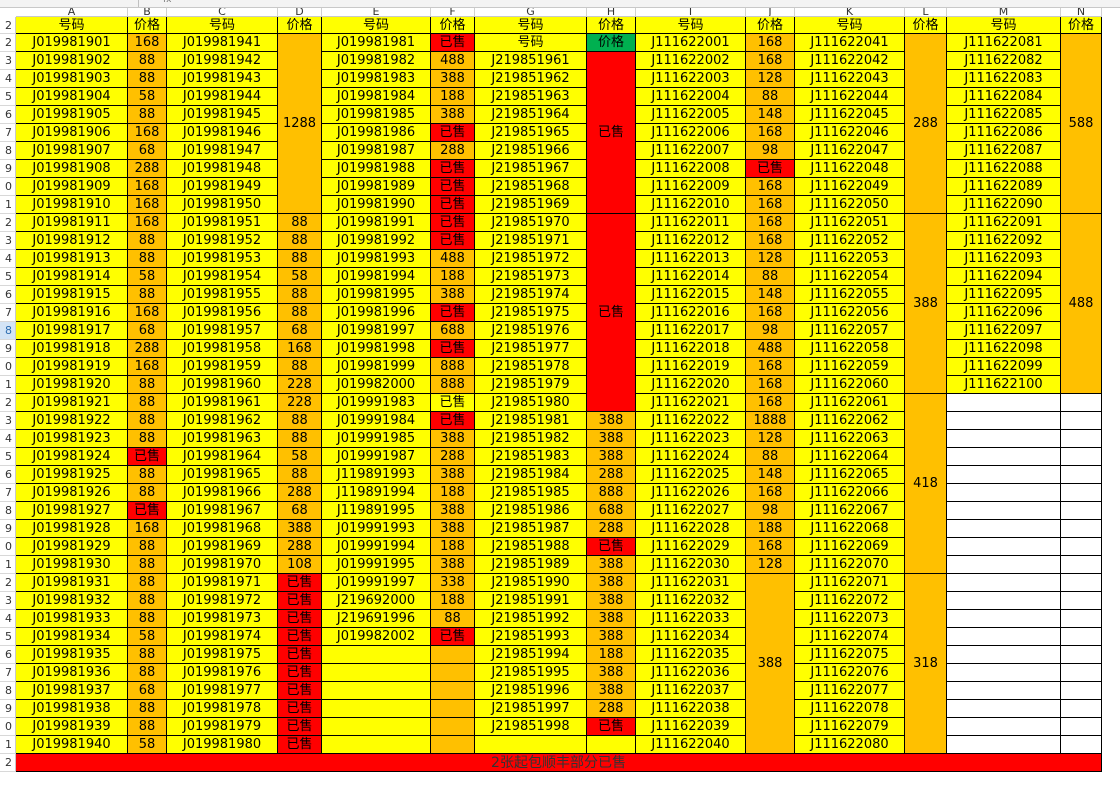 Image resolution: width=1120 pixels, height=800 pixels. Describe the element at coordinates (850, 475) in the screenshot. I see `ticket-number: J111622065` at that location.